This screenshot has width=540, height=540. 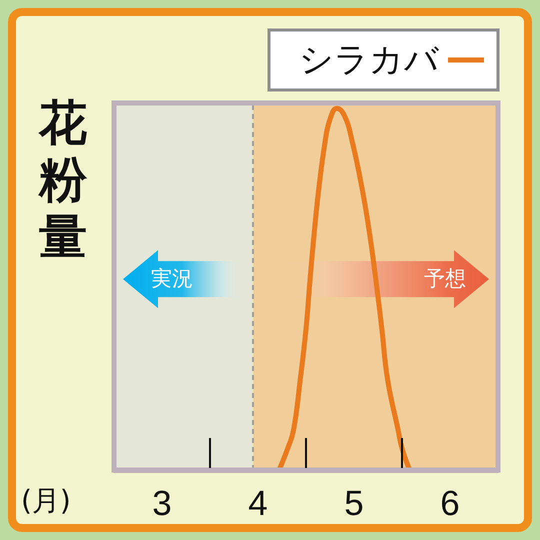 What do you see at coordinates (450, 503) in the screenshot?
I see `x-tick-label: 6` at bounding box center [450, 503].